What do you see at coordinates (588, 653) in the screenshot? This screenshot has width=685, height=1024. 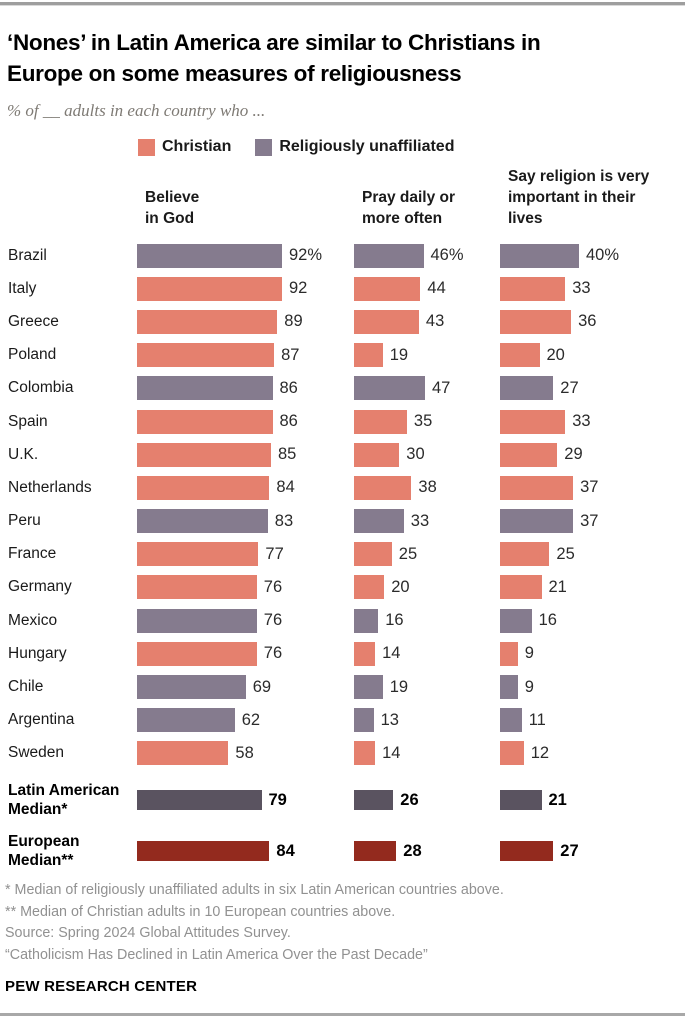 I see `bar-panel: 9` at bounding box center [588, 653].